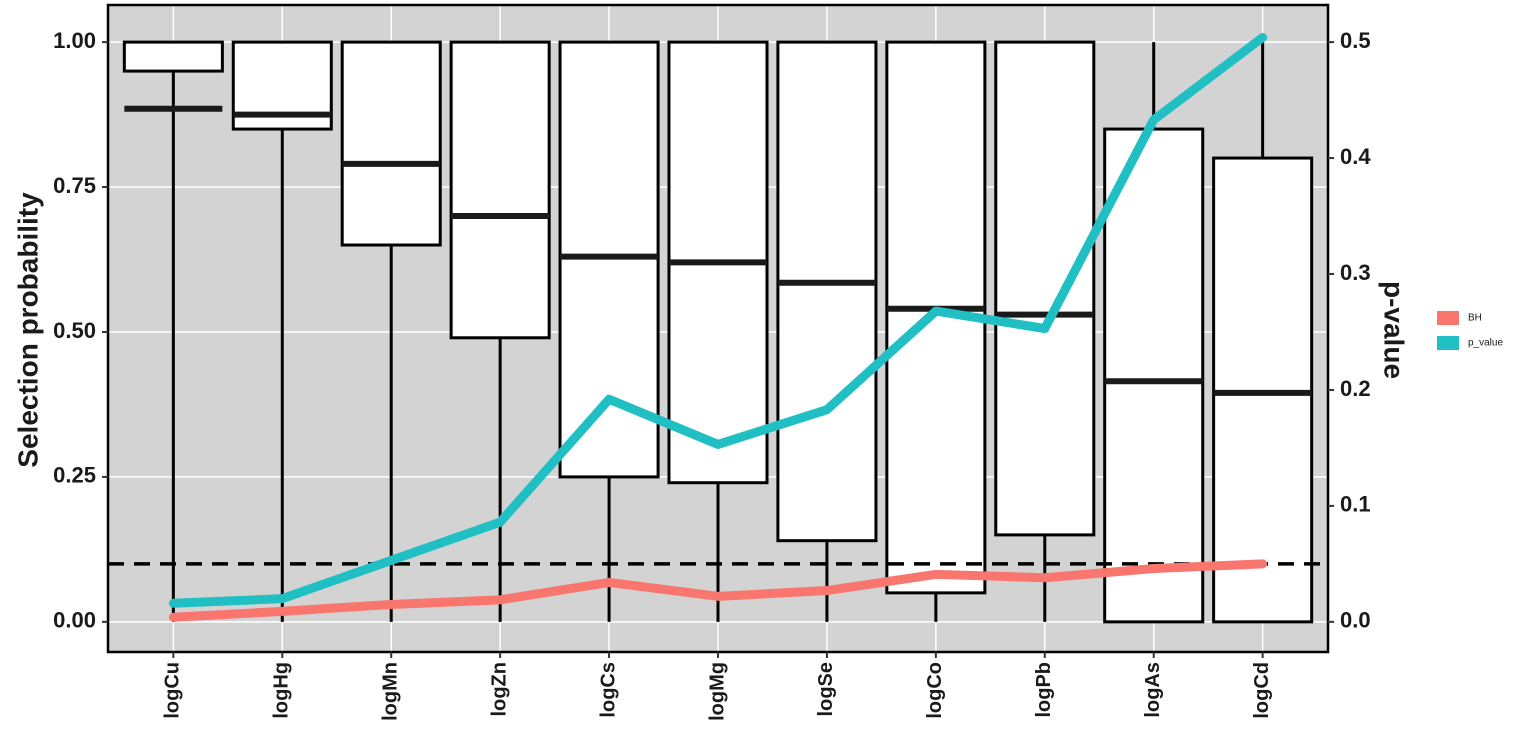  Describe the element at coordinates (390, 691) in the screenshot. I see `x-tick-label: logMn` at that location.